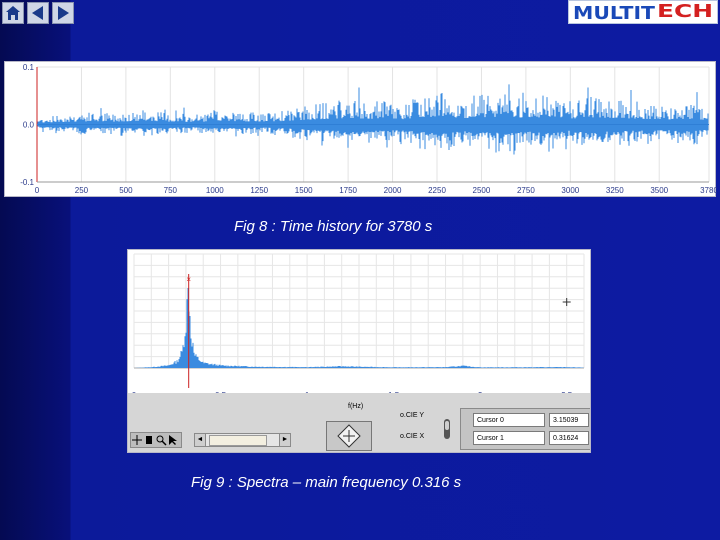 The height and width of the screenshot is (540, 720). I want to click on tool-palette, so click(156, 440).